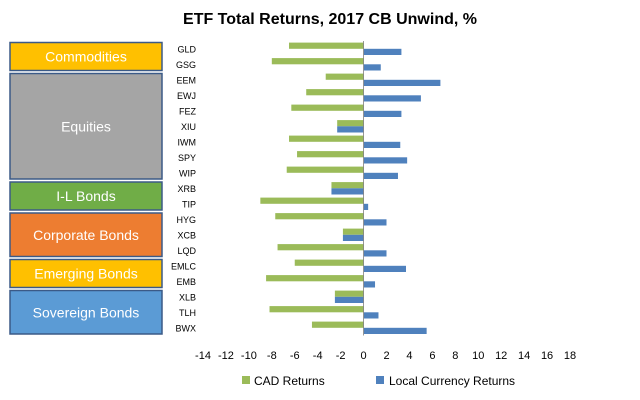 This screenshot has height=400, width=640. Describe the element at coordinates (371, 315) in the screenshot. I see `bar-local-tlh` at that location.